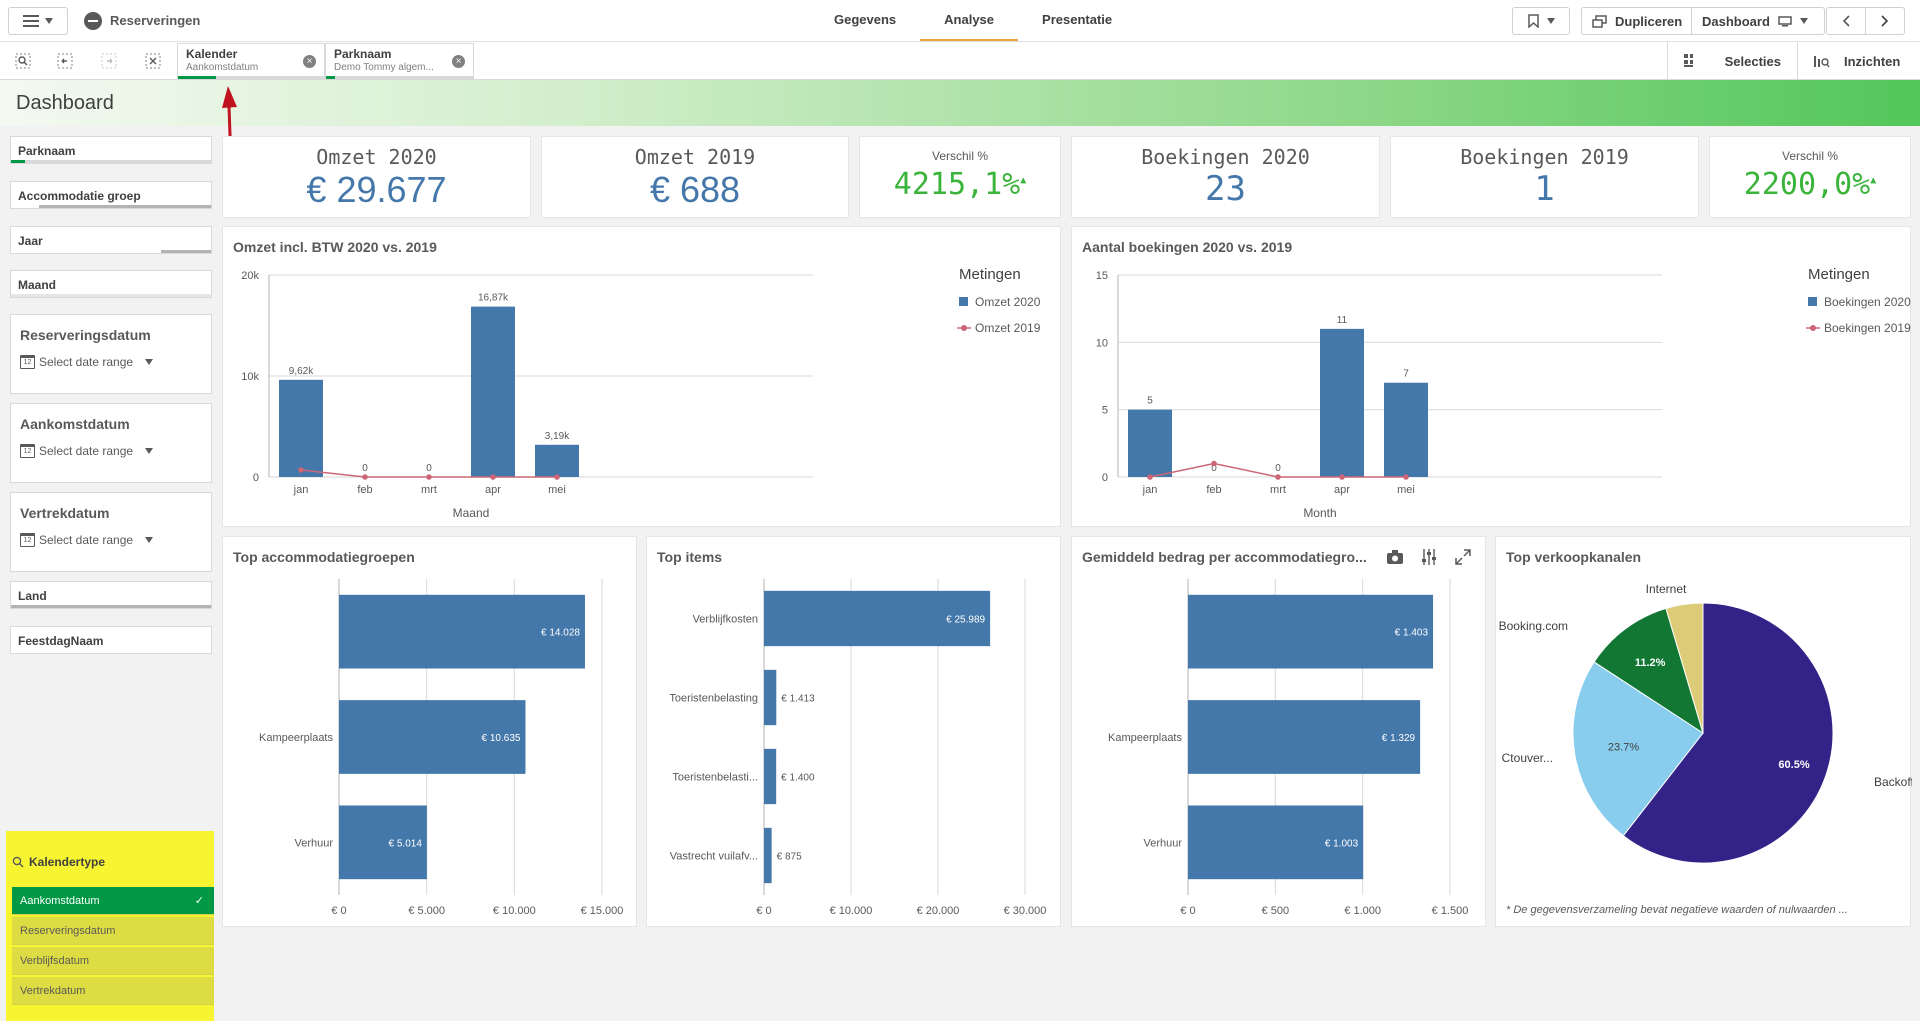 The height and width of the screenshot is (1021, 1920). I want to click on data-label: € 10.635, so click(501, 738).